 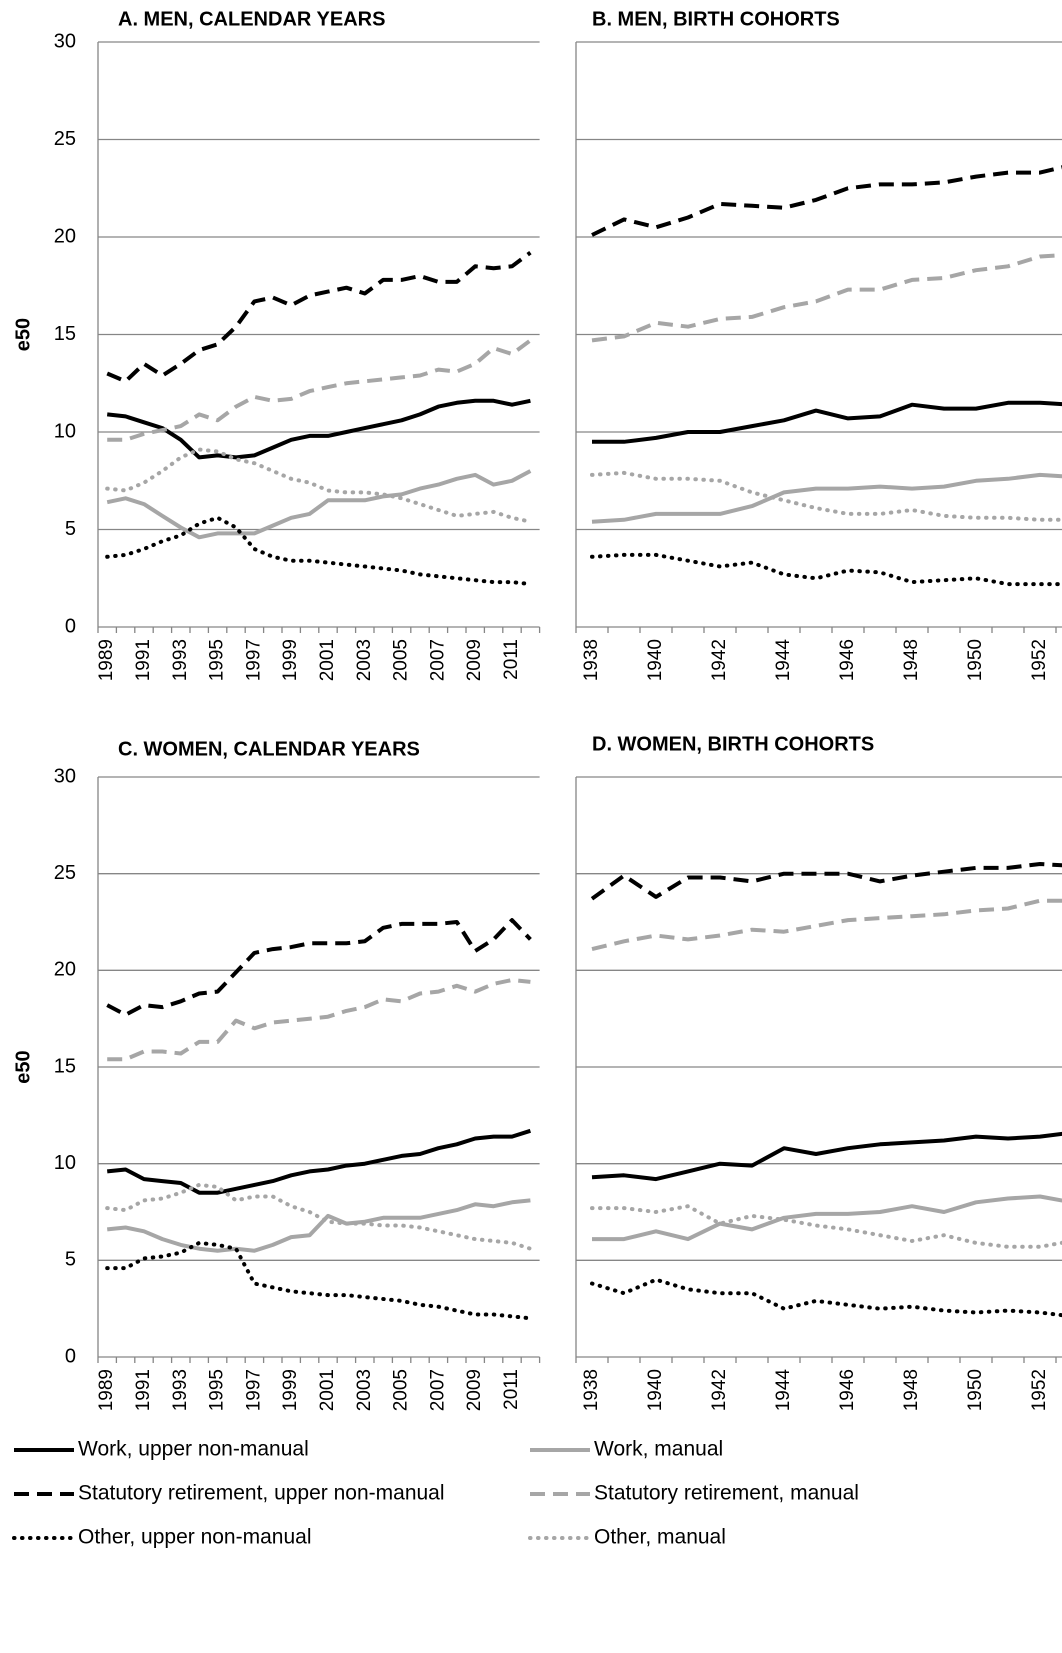 What do you see at coordinates (726, 1493) in the screenshot?
I see `legend-label: Statutory retirement, manual` at bounding box center [726, 1493].